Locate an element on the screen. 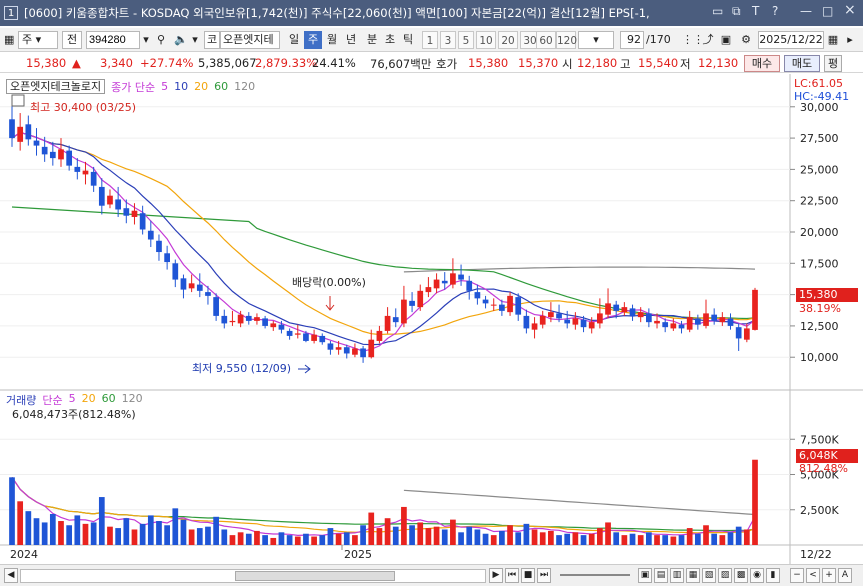 Image resolution: width=863 pixels, height=588 pixels. auto-scale-icon: A is located at coordinates (845, 575).